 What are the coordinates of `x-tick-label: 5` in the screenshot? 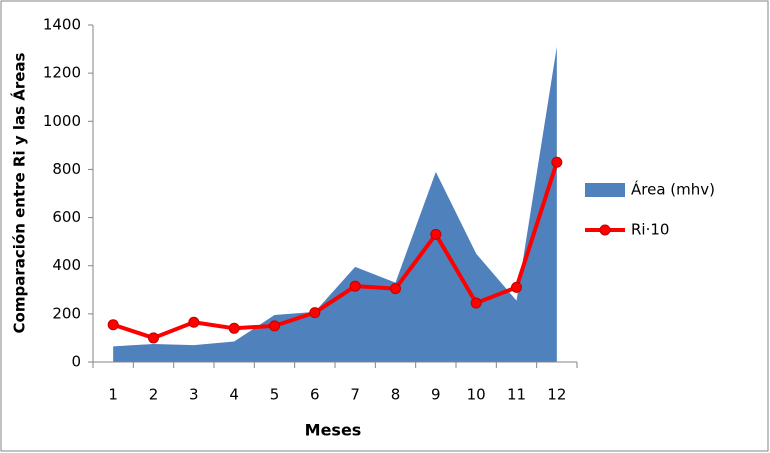 It's located at (275, 395).